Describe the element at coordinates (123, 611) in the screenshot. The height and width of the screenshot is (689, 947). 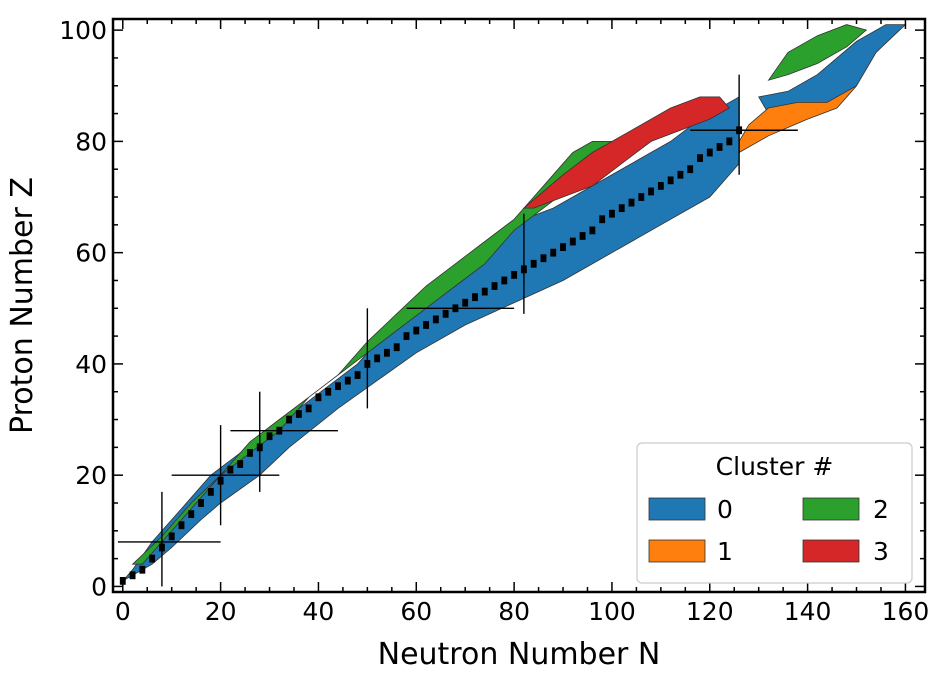
I see `x-tick-label: 0` at that location.